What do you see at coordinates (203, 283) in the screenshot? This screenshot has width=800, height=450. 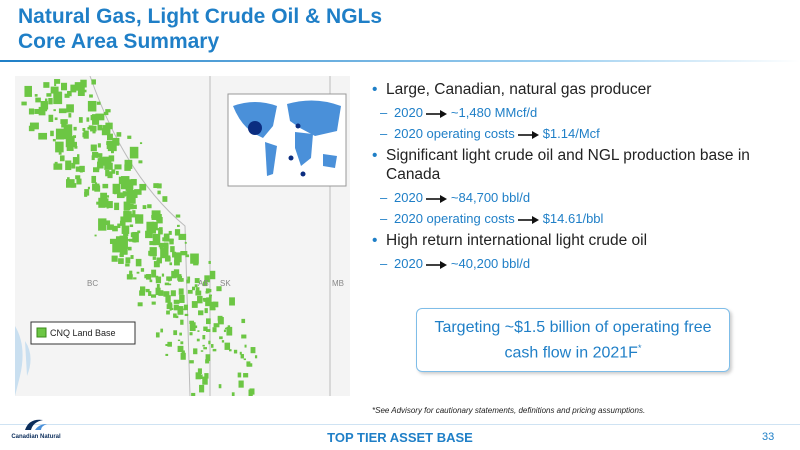 I see `region-label: AB` at bounding box center [203, 283].